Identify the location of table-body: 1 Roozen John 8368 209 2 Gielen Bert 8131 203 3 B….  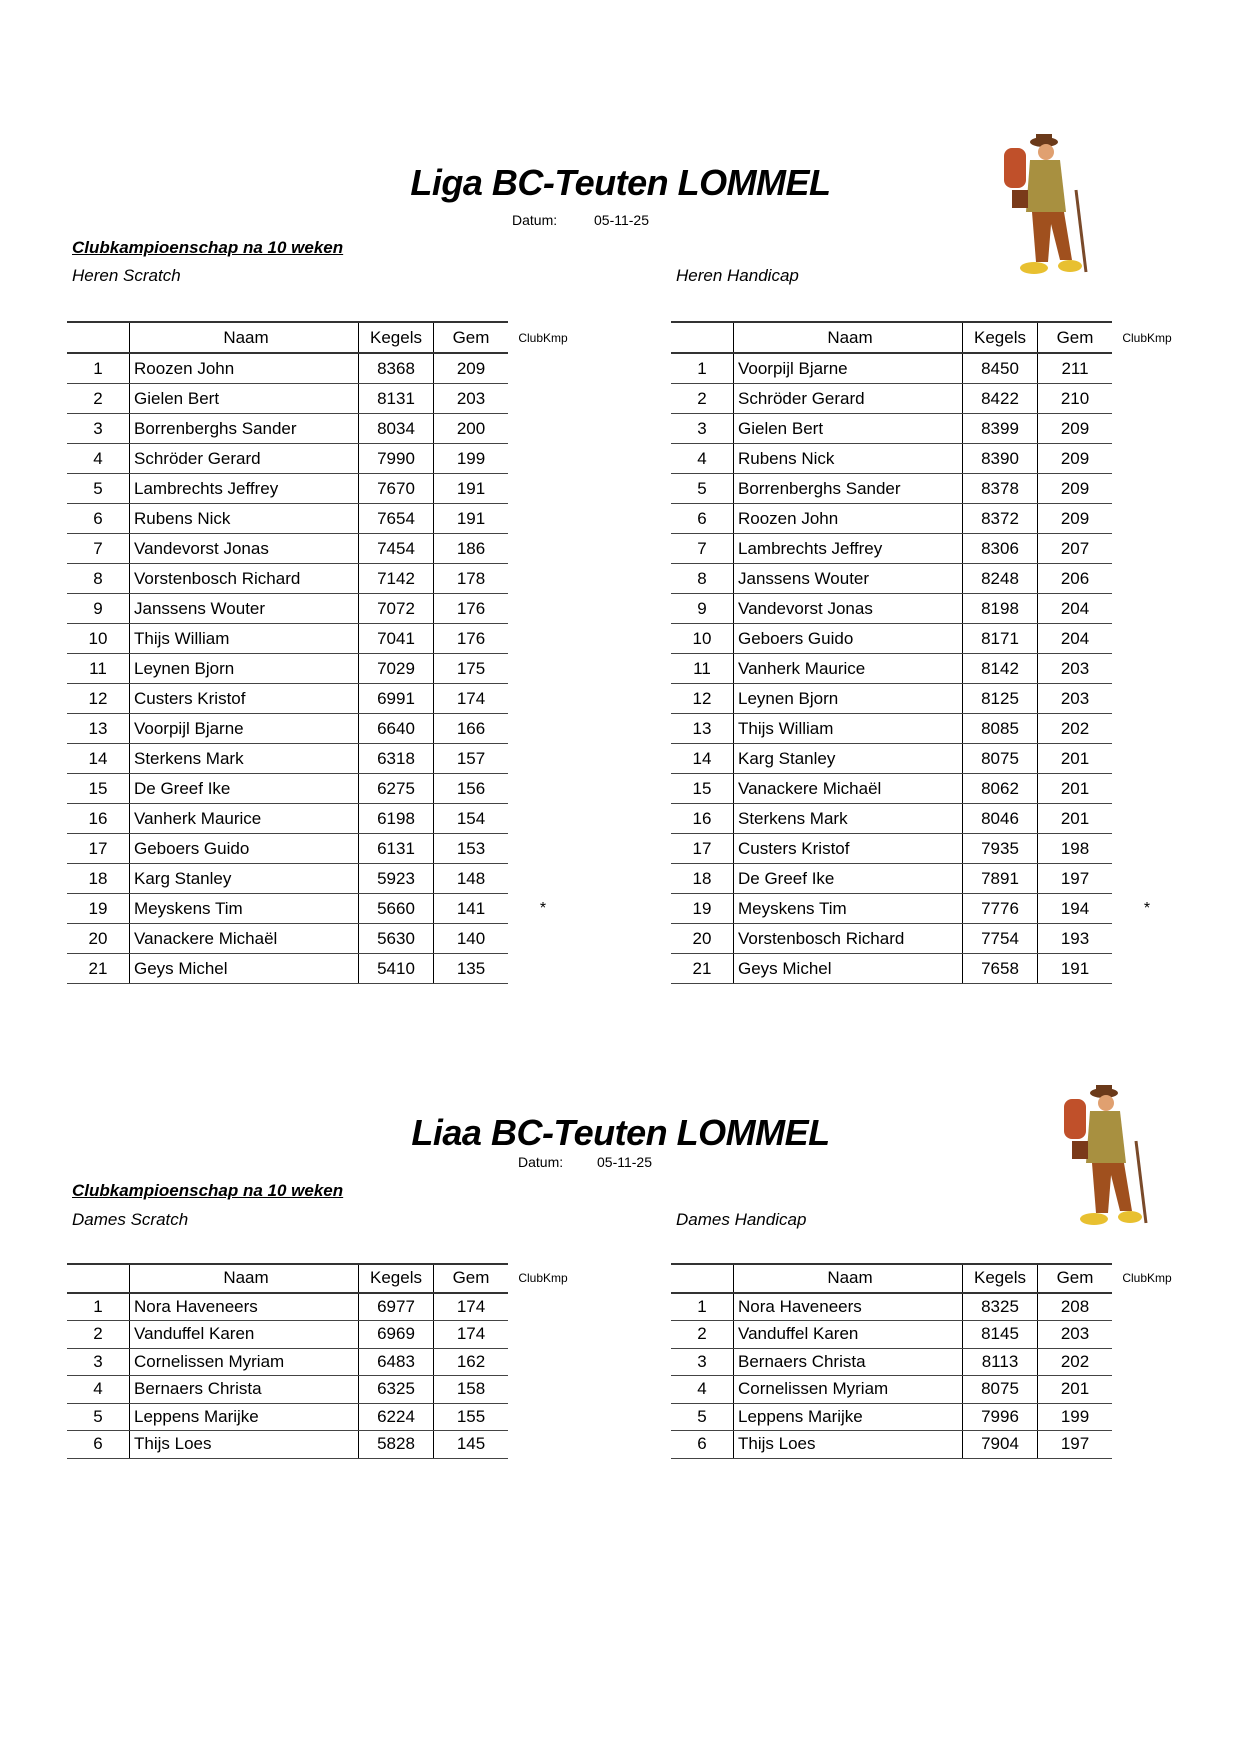
(322, 668).